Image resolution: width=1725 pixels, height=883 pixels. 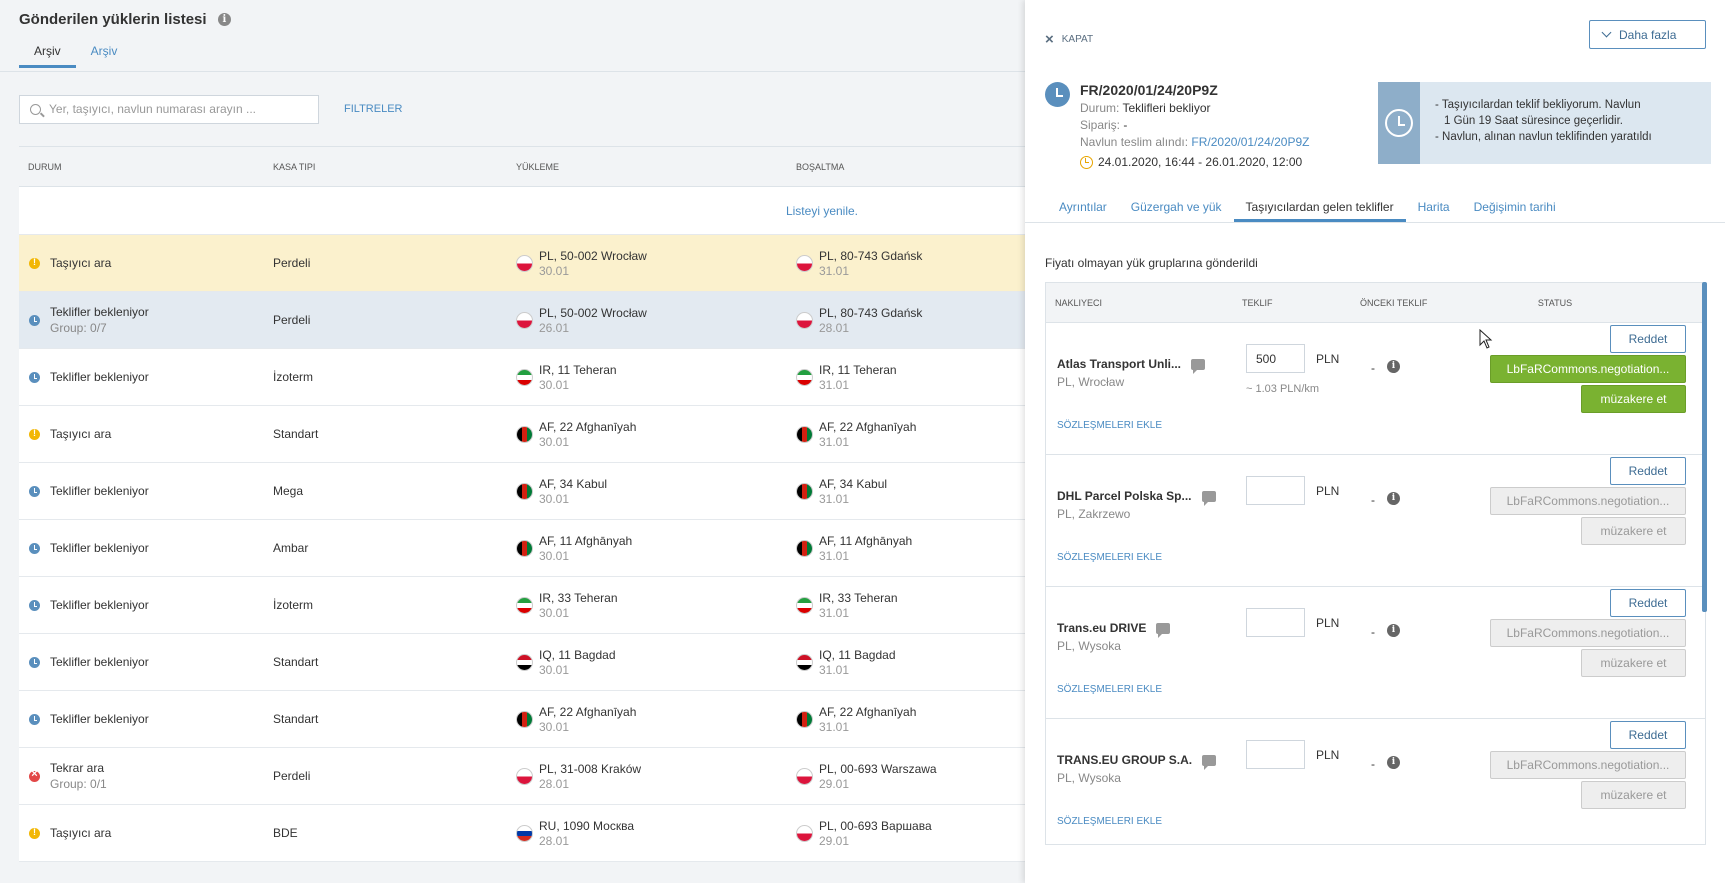 I want to click on unloading-location: PL, 80-743 Gdańsk, so click(x=871, y=255).